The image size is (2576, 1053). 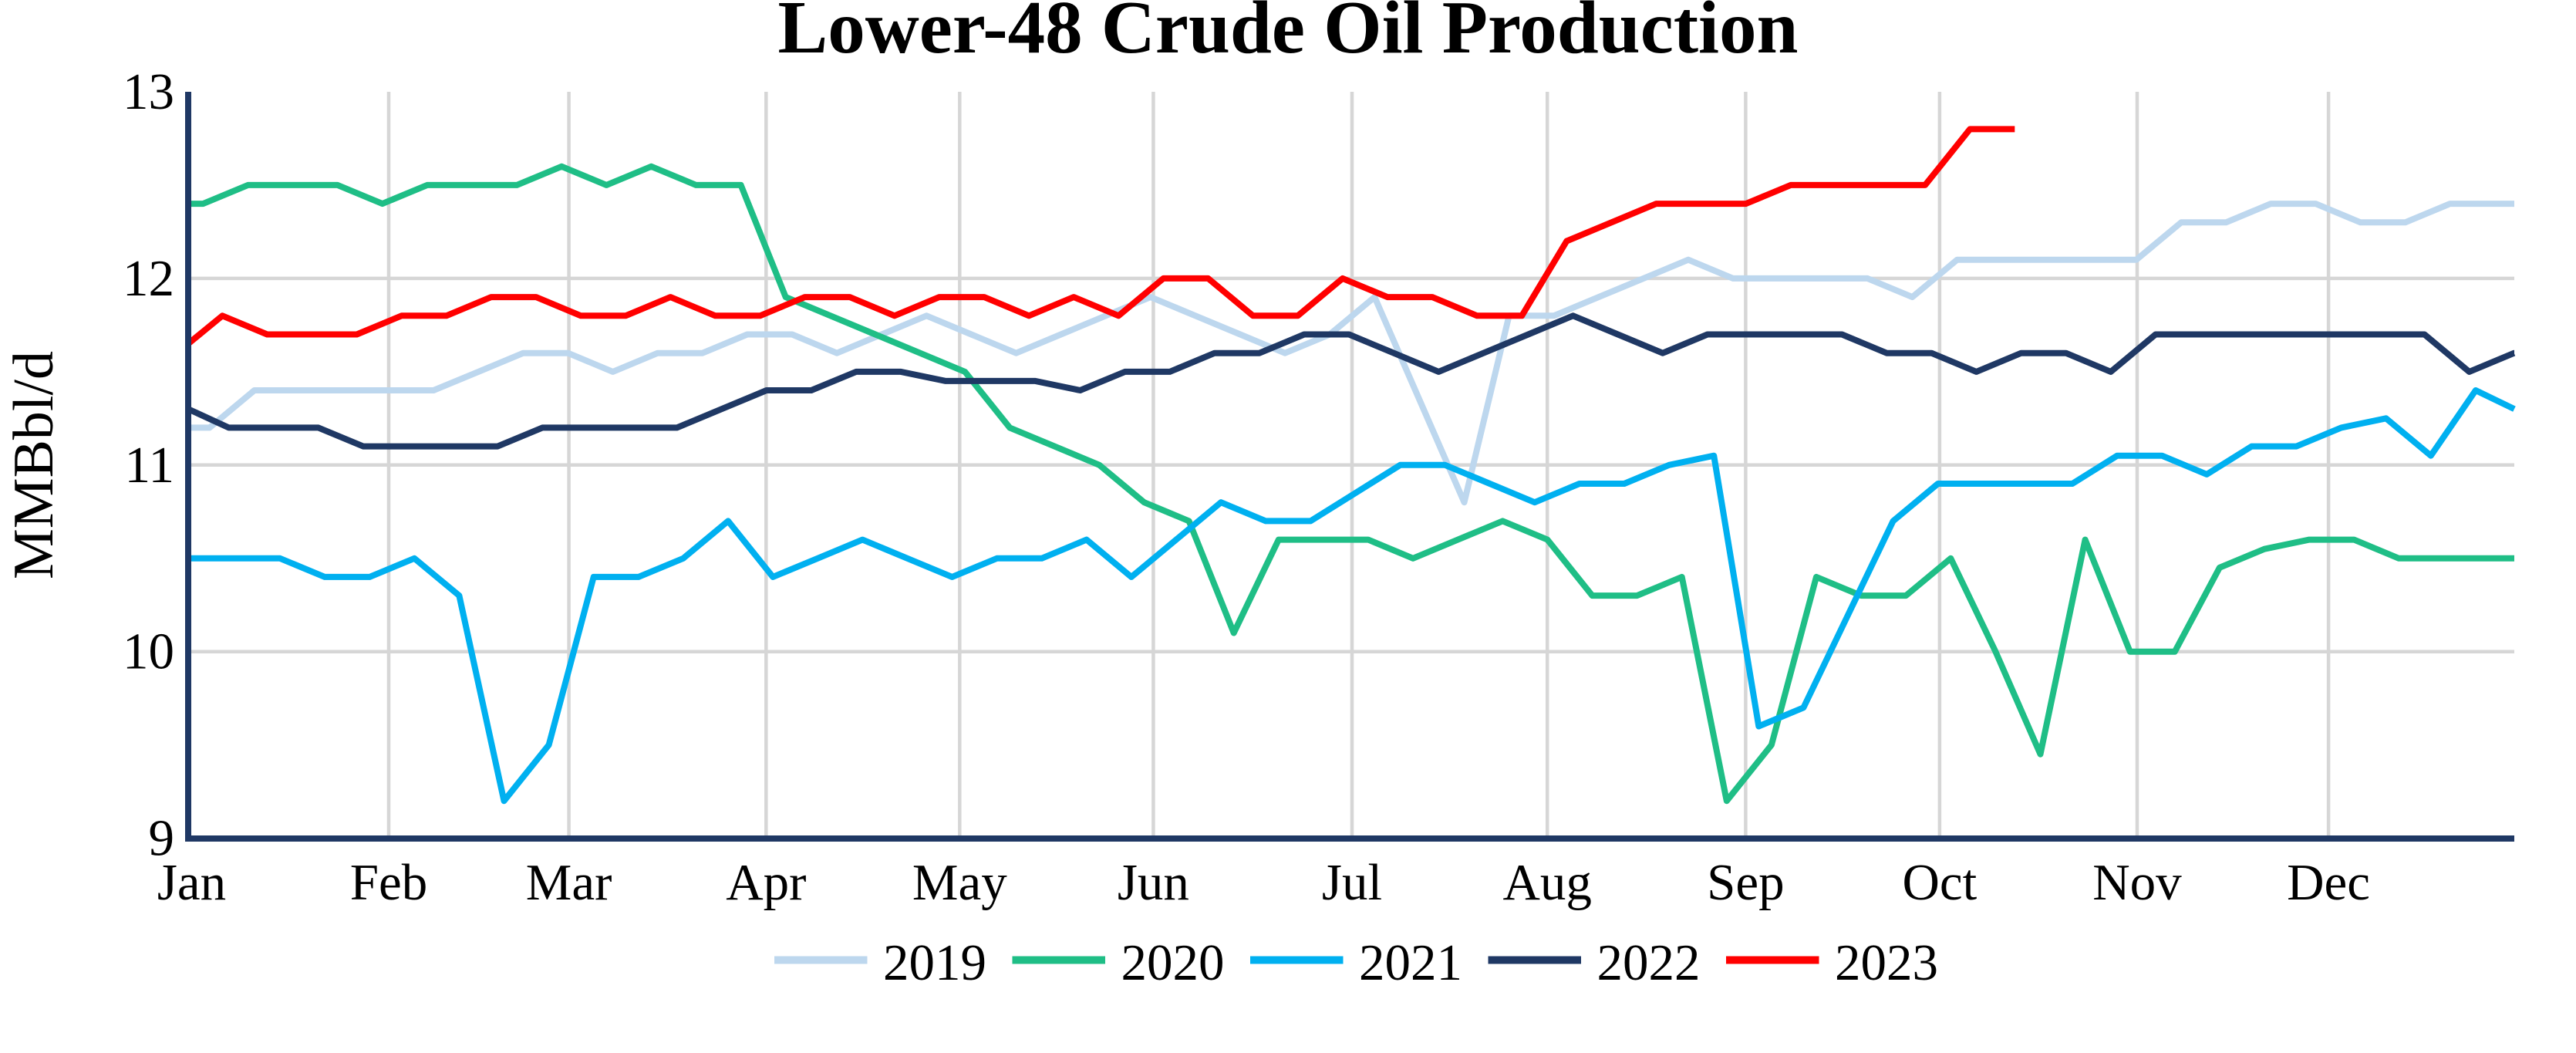 What do you see at coordinates (34, 465) in the screenshot?
I see `svg-text: MMBbl/d` at bounding box center [34, 465].